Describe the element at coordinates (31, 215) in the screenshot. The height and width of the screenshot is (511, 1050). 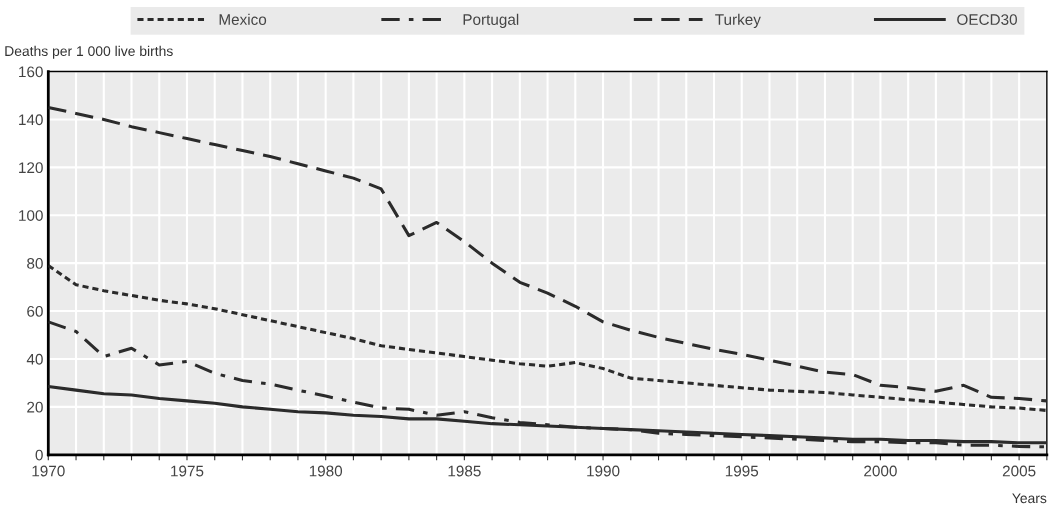
I see `y-tick-label: 100` at that location.